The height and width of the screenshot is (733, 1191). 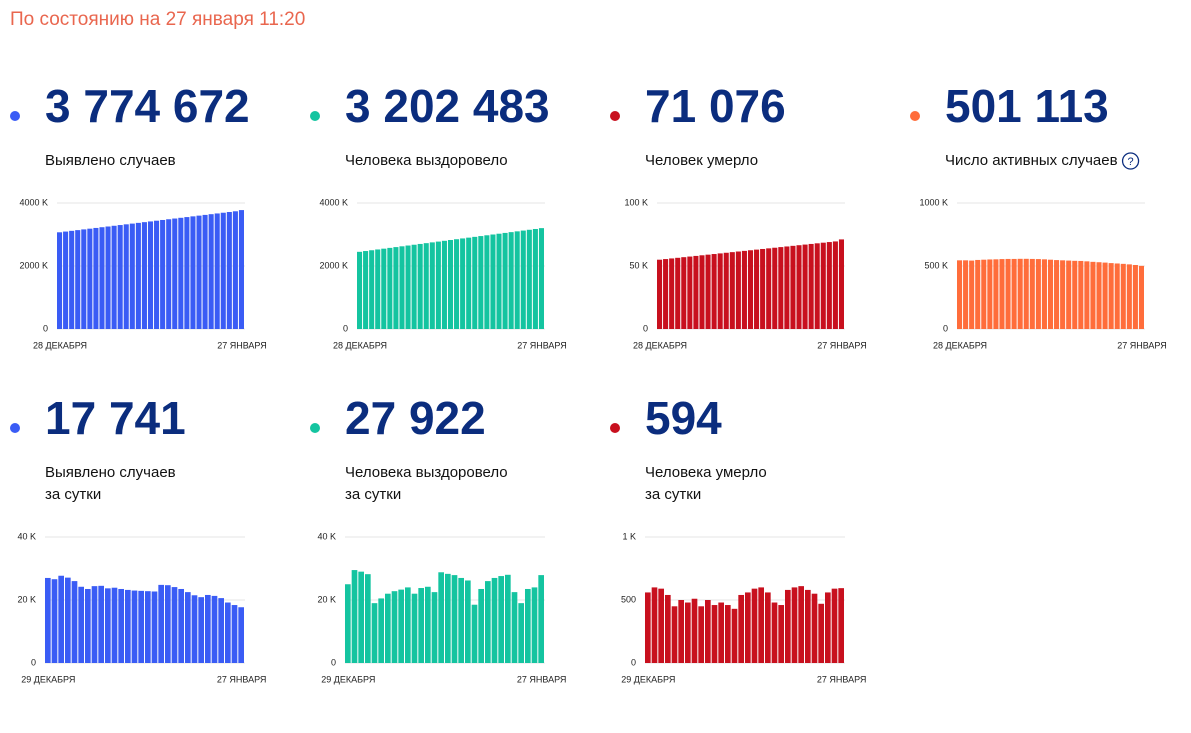 What do you see at coordinates (1130, 161) in the screenshot?
I see `help-icon` at bounding box center [1130, 161].